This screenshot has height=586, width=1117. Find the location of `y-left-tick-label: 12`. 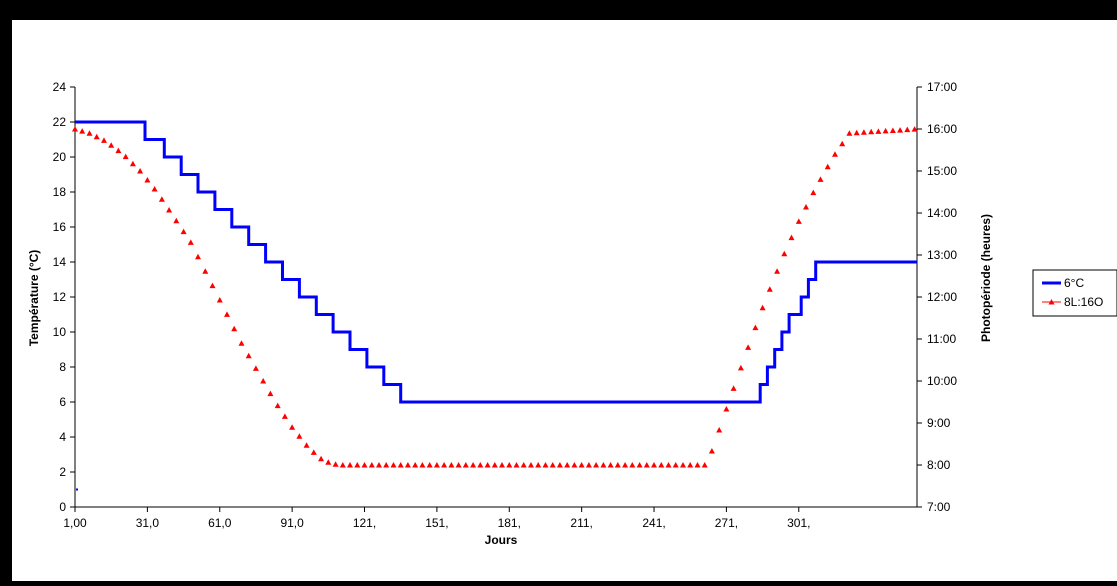

y-left-tick-label: 12 is located at coordinates (60, 297).